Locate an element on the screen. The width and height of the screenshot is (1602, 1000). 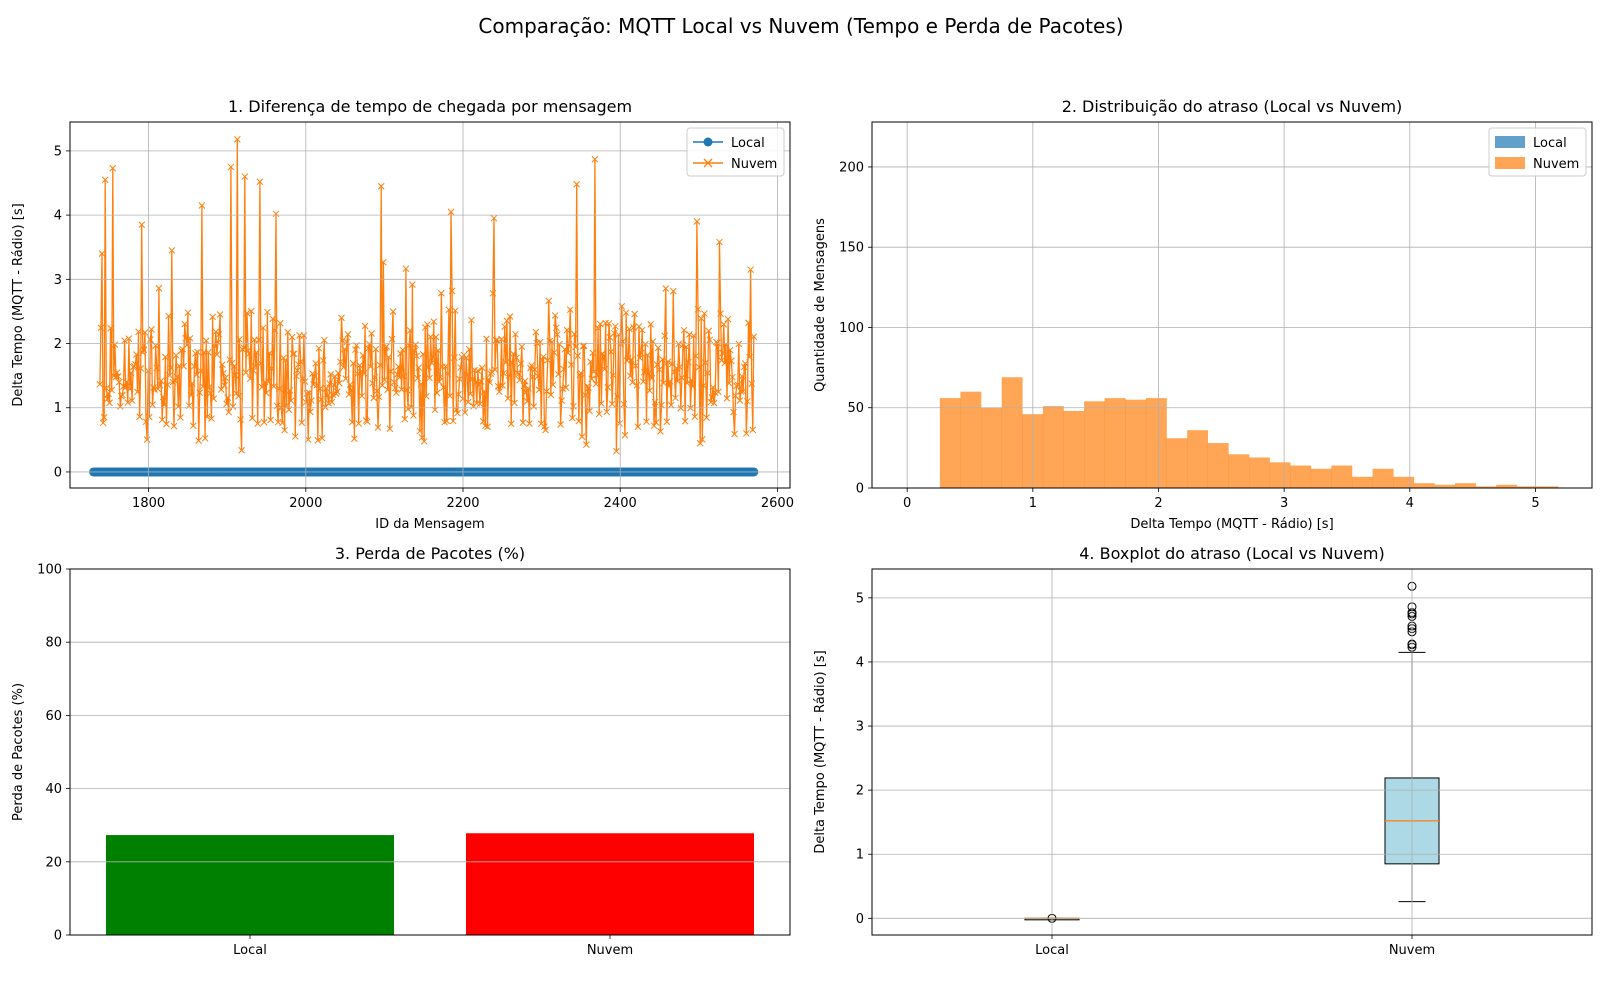
y-tick-label: 20 is located at coordinates (53, 862).